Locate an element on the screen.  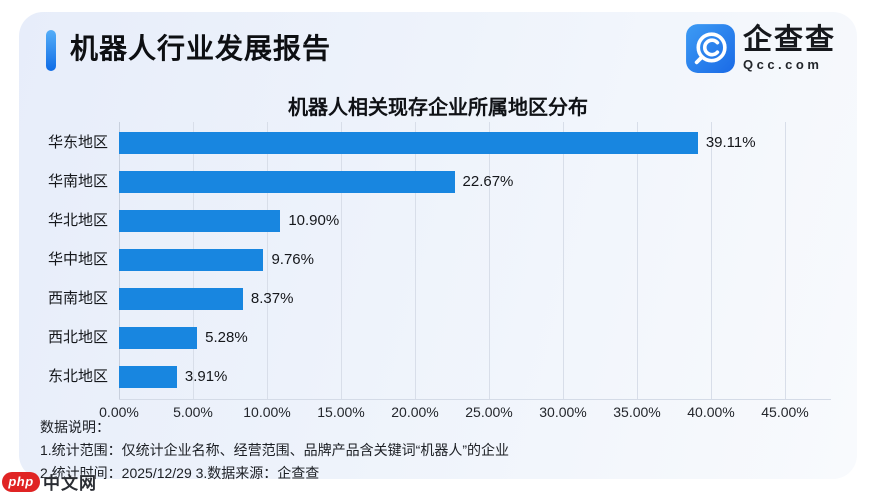
qcc-logo-domain: Qcc.com is located at coordinates (782, 64).